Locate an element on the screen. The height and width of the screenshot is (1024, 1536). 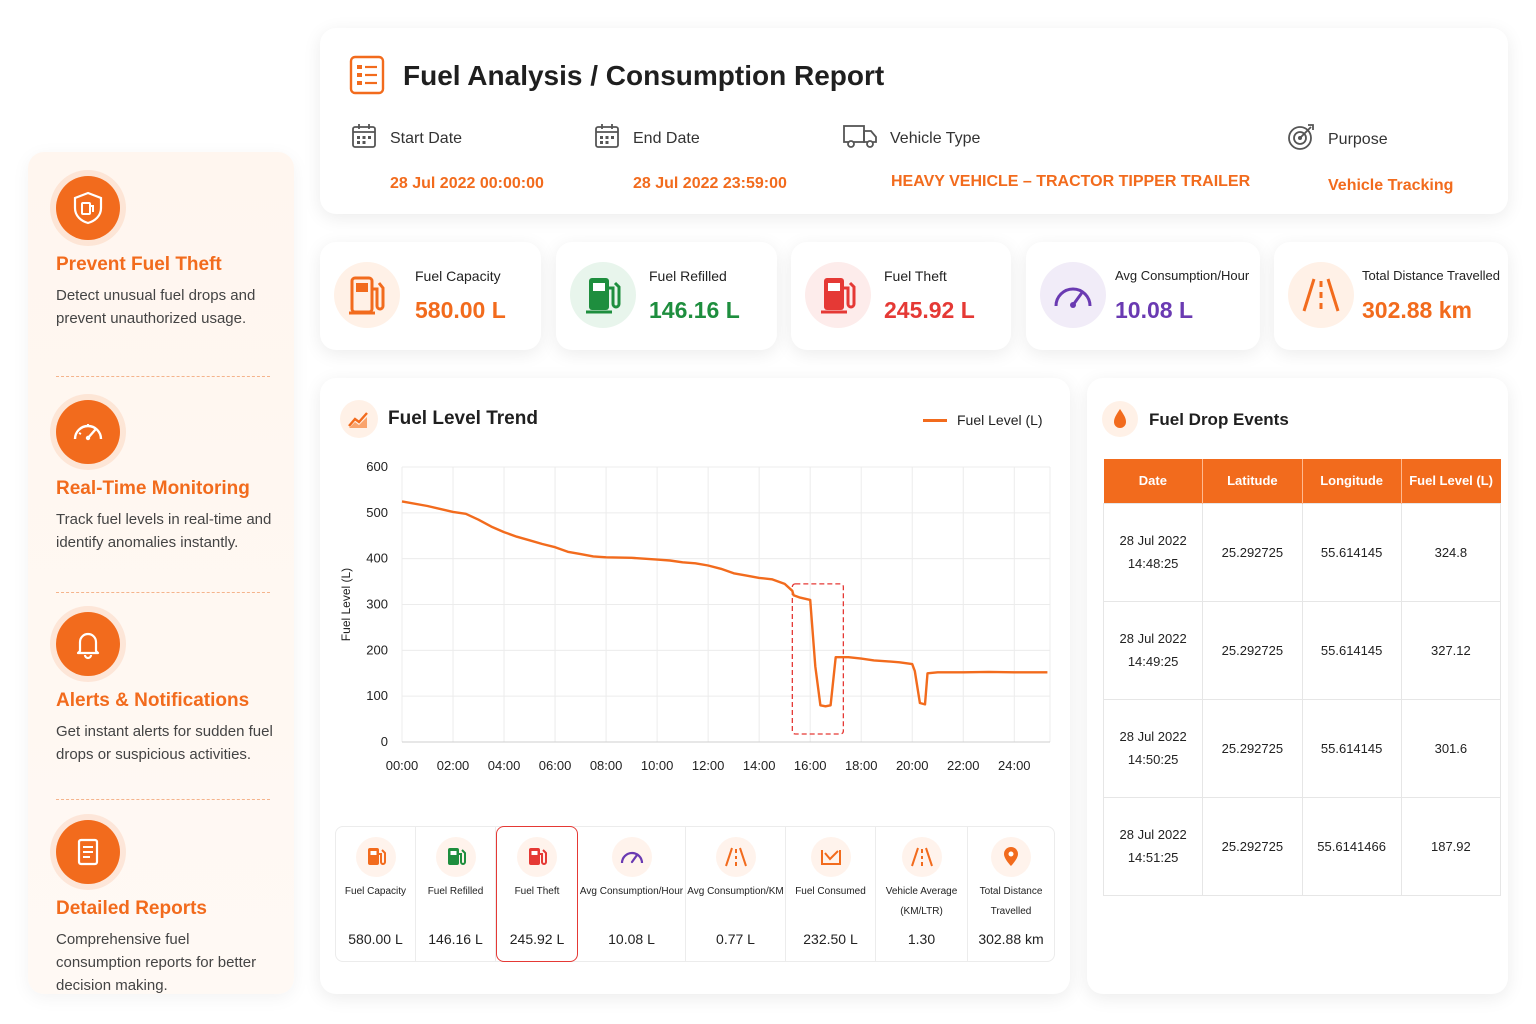
kpi-value: 580.00 L is located at coordinates (460, 310).